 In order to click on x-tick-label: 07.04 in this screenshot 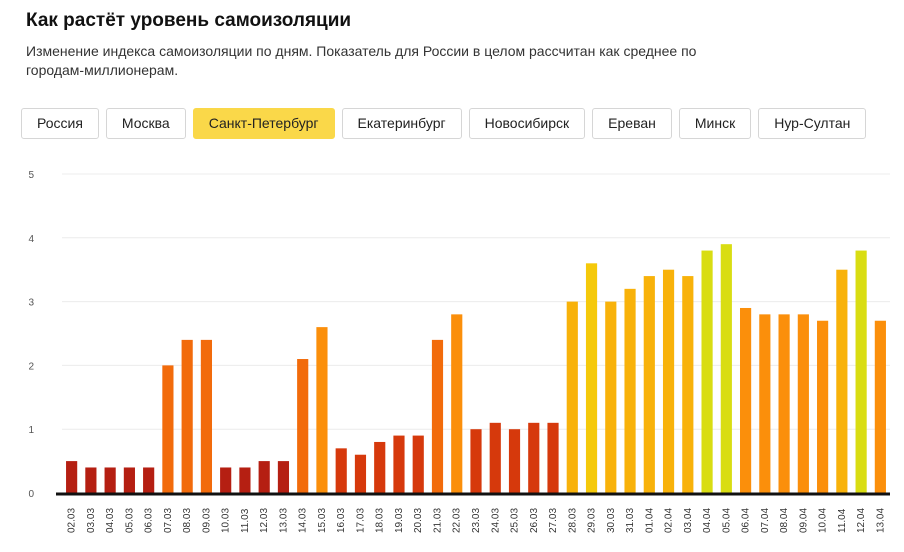, I will do `click(765, 520)`.